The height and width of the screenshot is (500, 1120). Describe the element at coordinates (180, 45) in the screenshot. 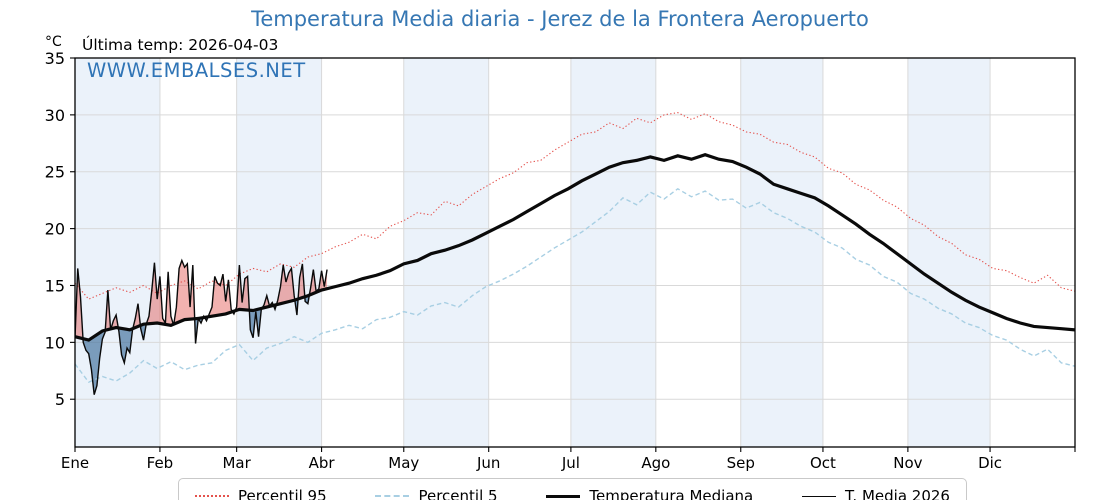

I see `last-temp-label: Última temp: 2026-04-03` at that location.